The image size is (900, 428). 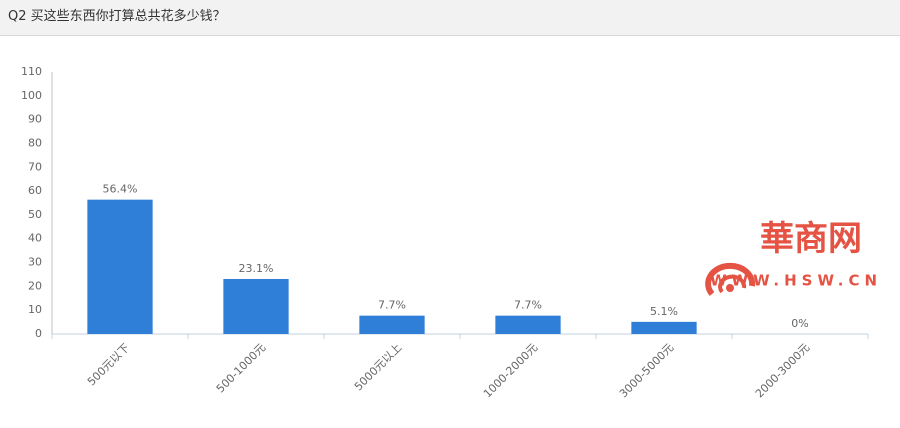 I want to click on y-tick-label: 90, so click(x=35, y=119).